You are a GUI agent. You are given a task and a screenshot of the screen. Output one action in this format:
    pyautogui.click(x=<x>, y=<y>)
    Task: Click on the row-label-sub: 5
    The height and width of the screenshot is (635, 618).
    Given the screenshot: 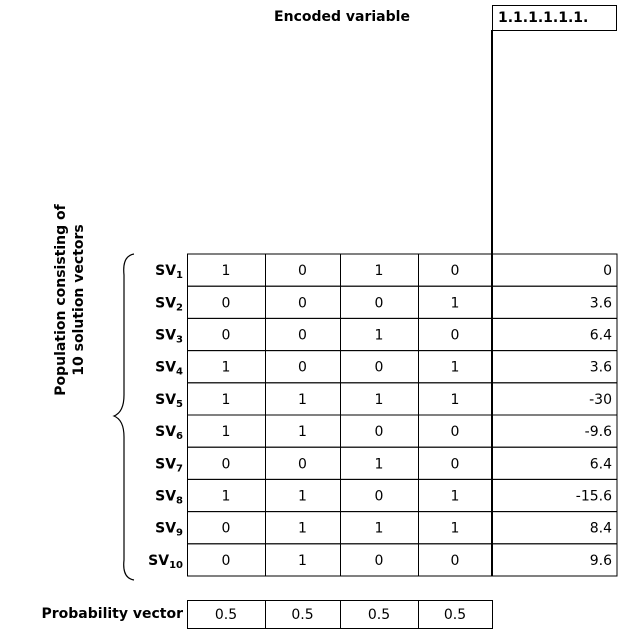 What is the action you would take?
    pyautogui.click(x=179, y=404)
    